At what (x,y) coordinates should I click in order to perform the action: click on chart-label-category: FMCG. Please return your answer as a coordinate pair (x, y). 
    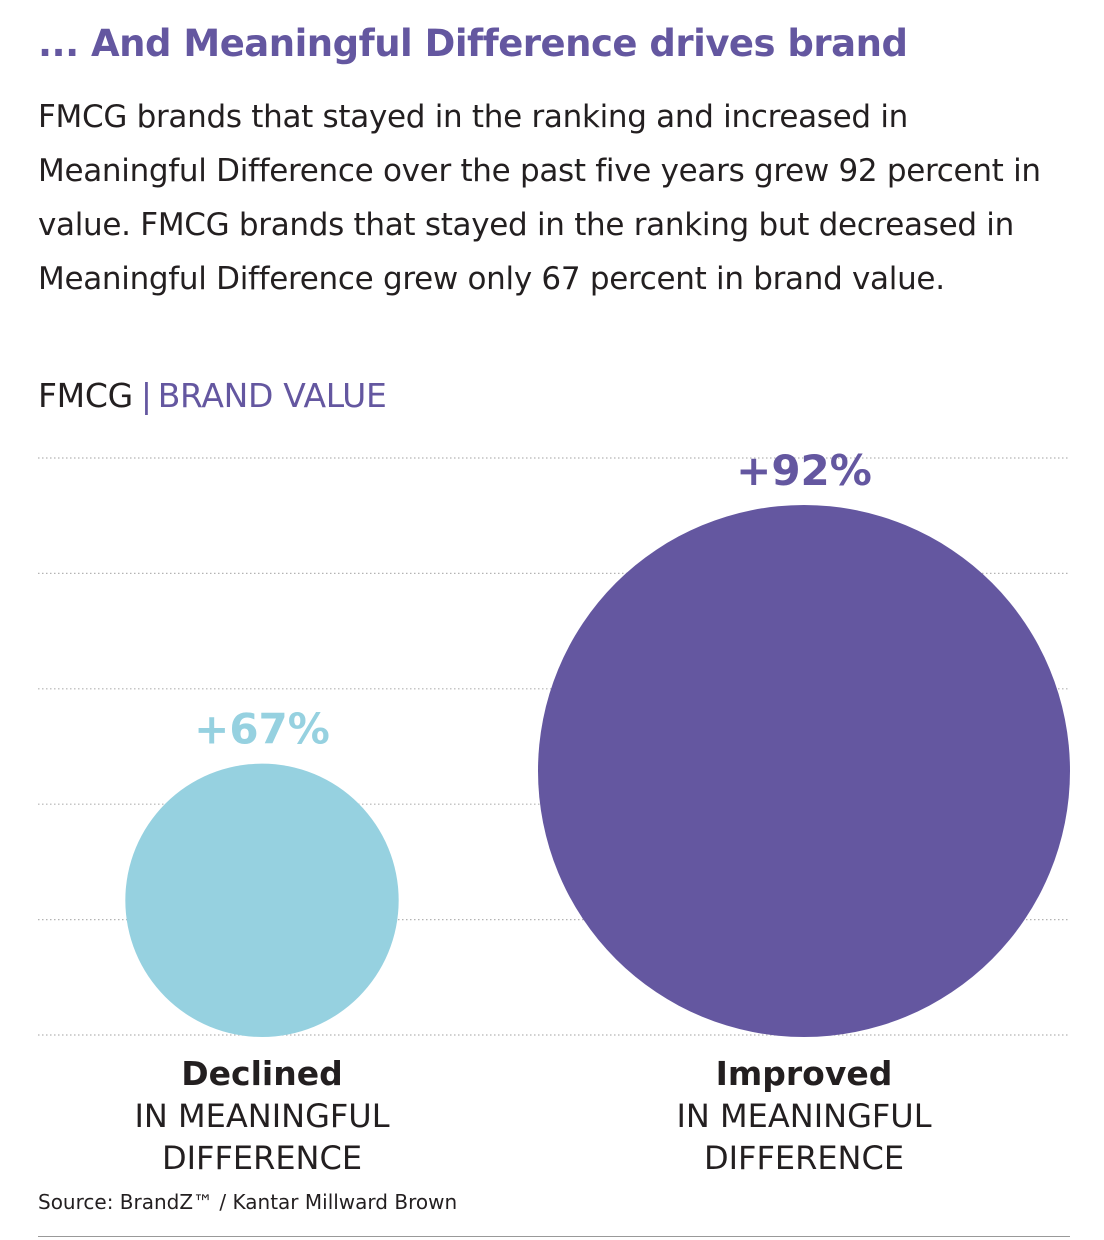
    Looking at the image, I should click on (85, 395).